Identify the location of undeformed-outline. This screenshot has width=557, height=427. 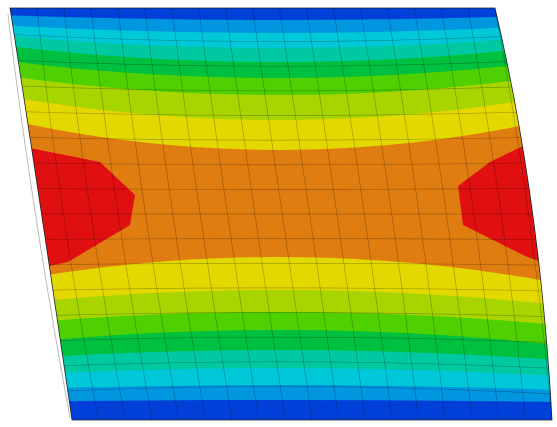
(39, 216).